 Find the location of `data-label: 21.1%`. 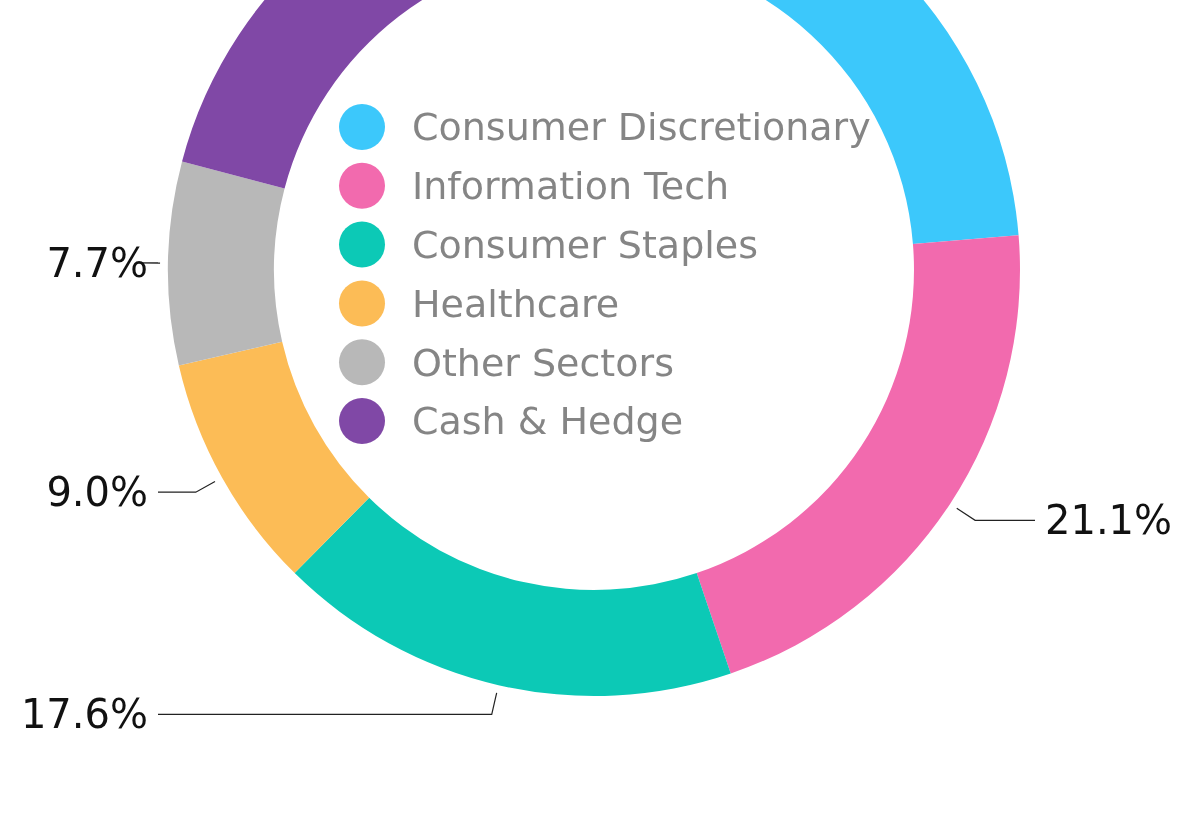

data-label: 21.1% is located at coordinates (1109, 520).